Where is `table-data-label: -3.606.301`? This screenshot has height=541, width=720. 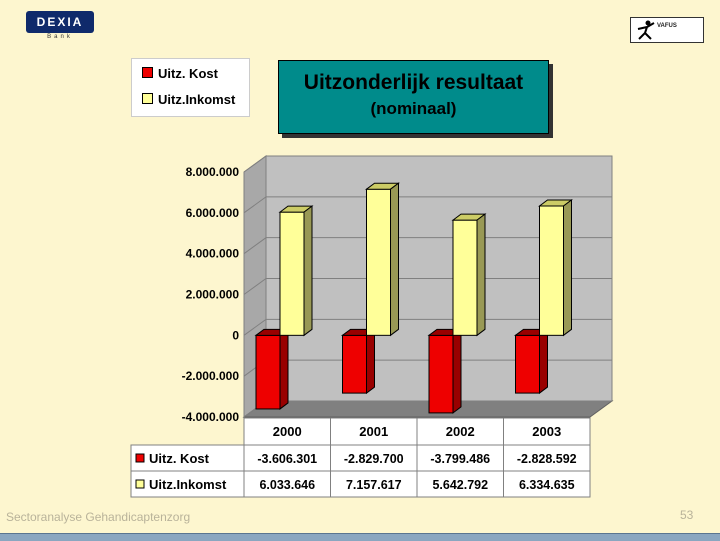 table-data-label: -3.606.301 is located at coordinates (287, 459).